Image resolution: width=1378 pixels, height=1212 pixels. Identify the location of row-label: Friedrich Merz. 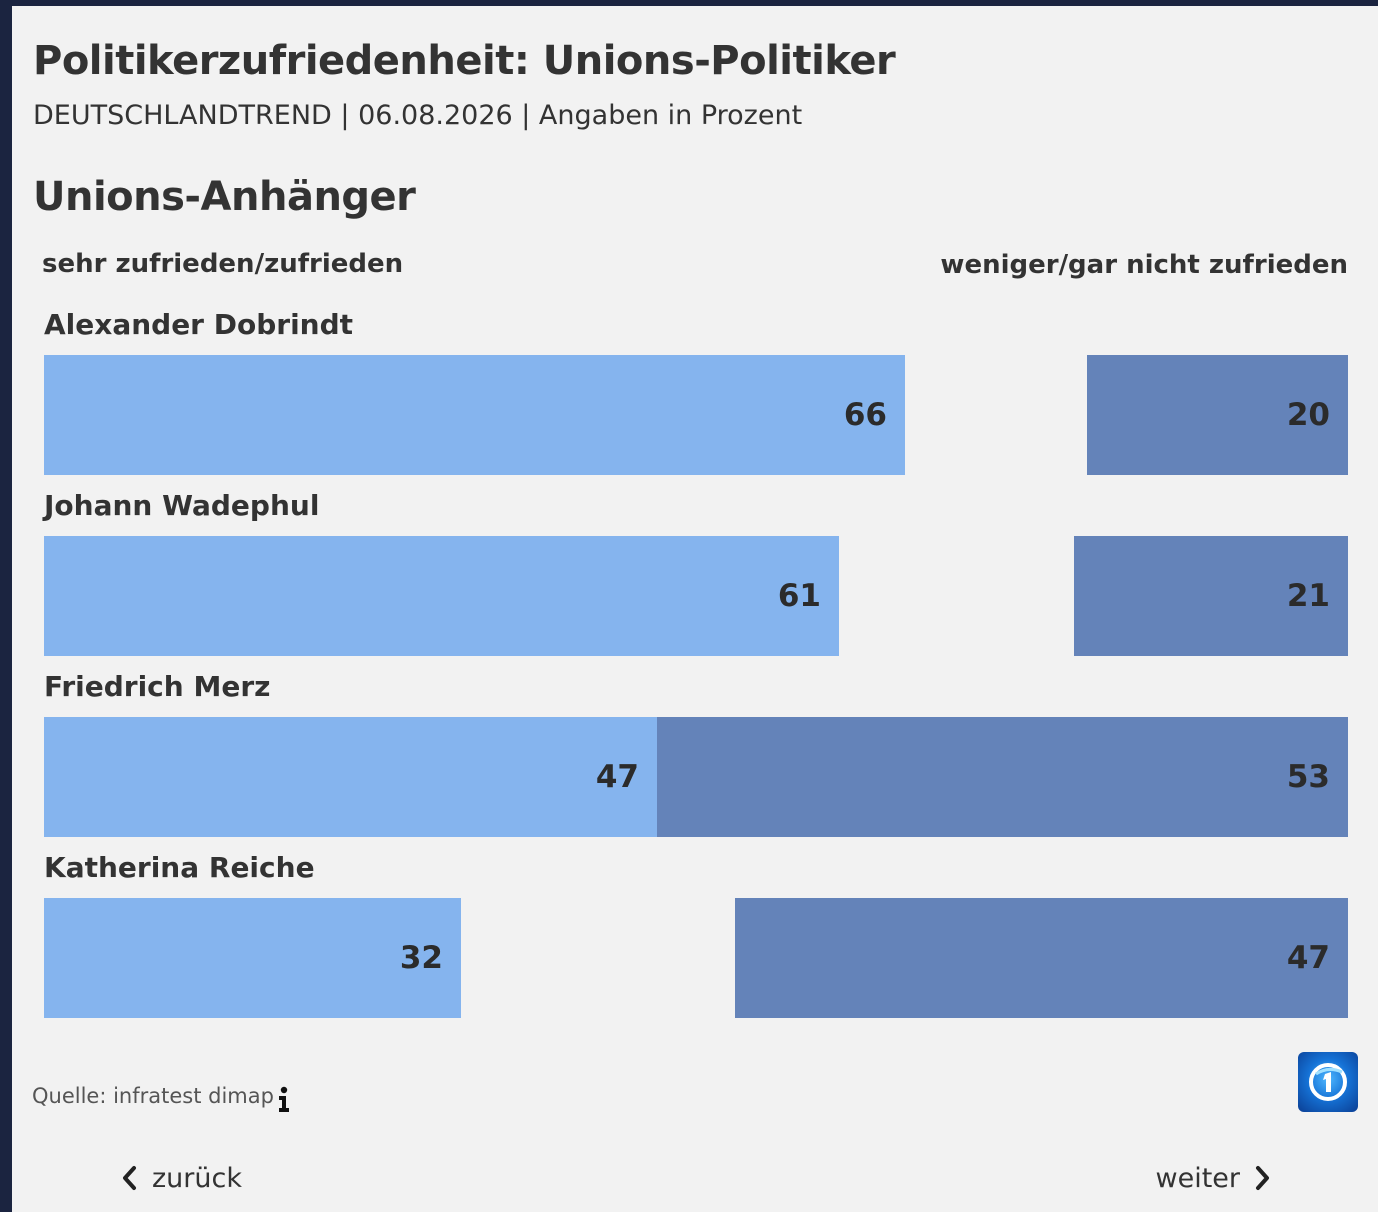
(157, 686).